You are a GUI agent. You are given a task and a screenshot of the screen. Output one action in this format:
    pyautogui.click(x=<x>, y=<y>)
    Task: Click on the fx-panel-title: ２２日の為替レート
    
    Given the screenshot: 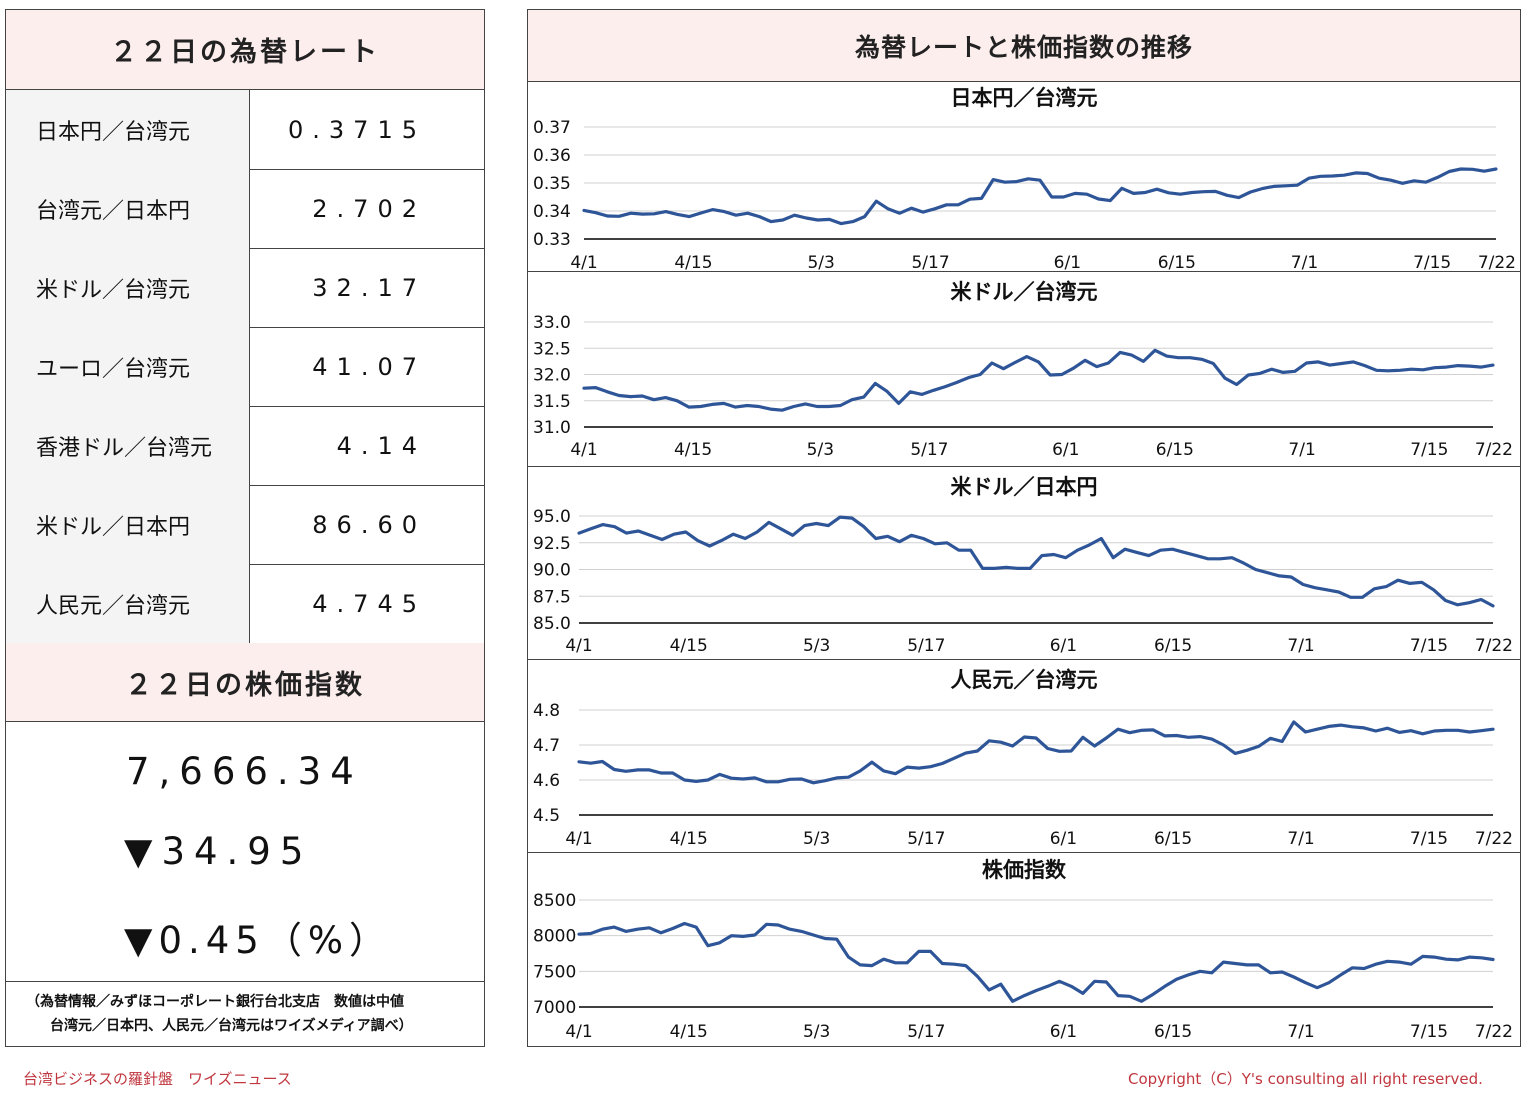 What is the action you would take?
    pyautogui.click(x=245, y=50)
    